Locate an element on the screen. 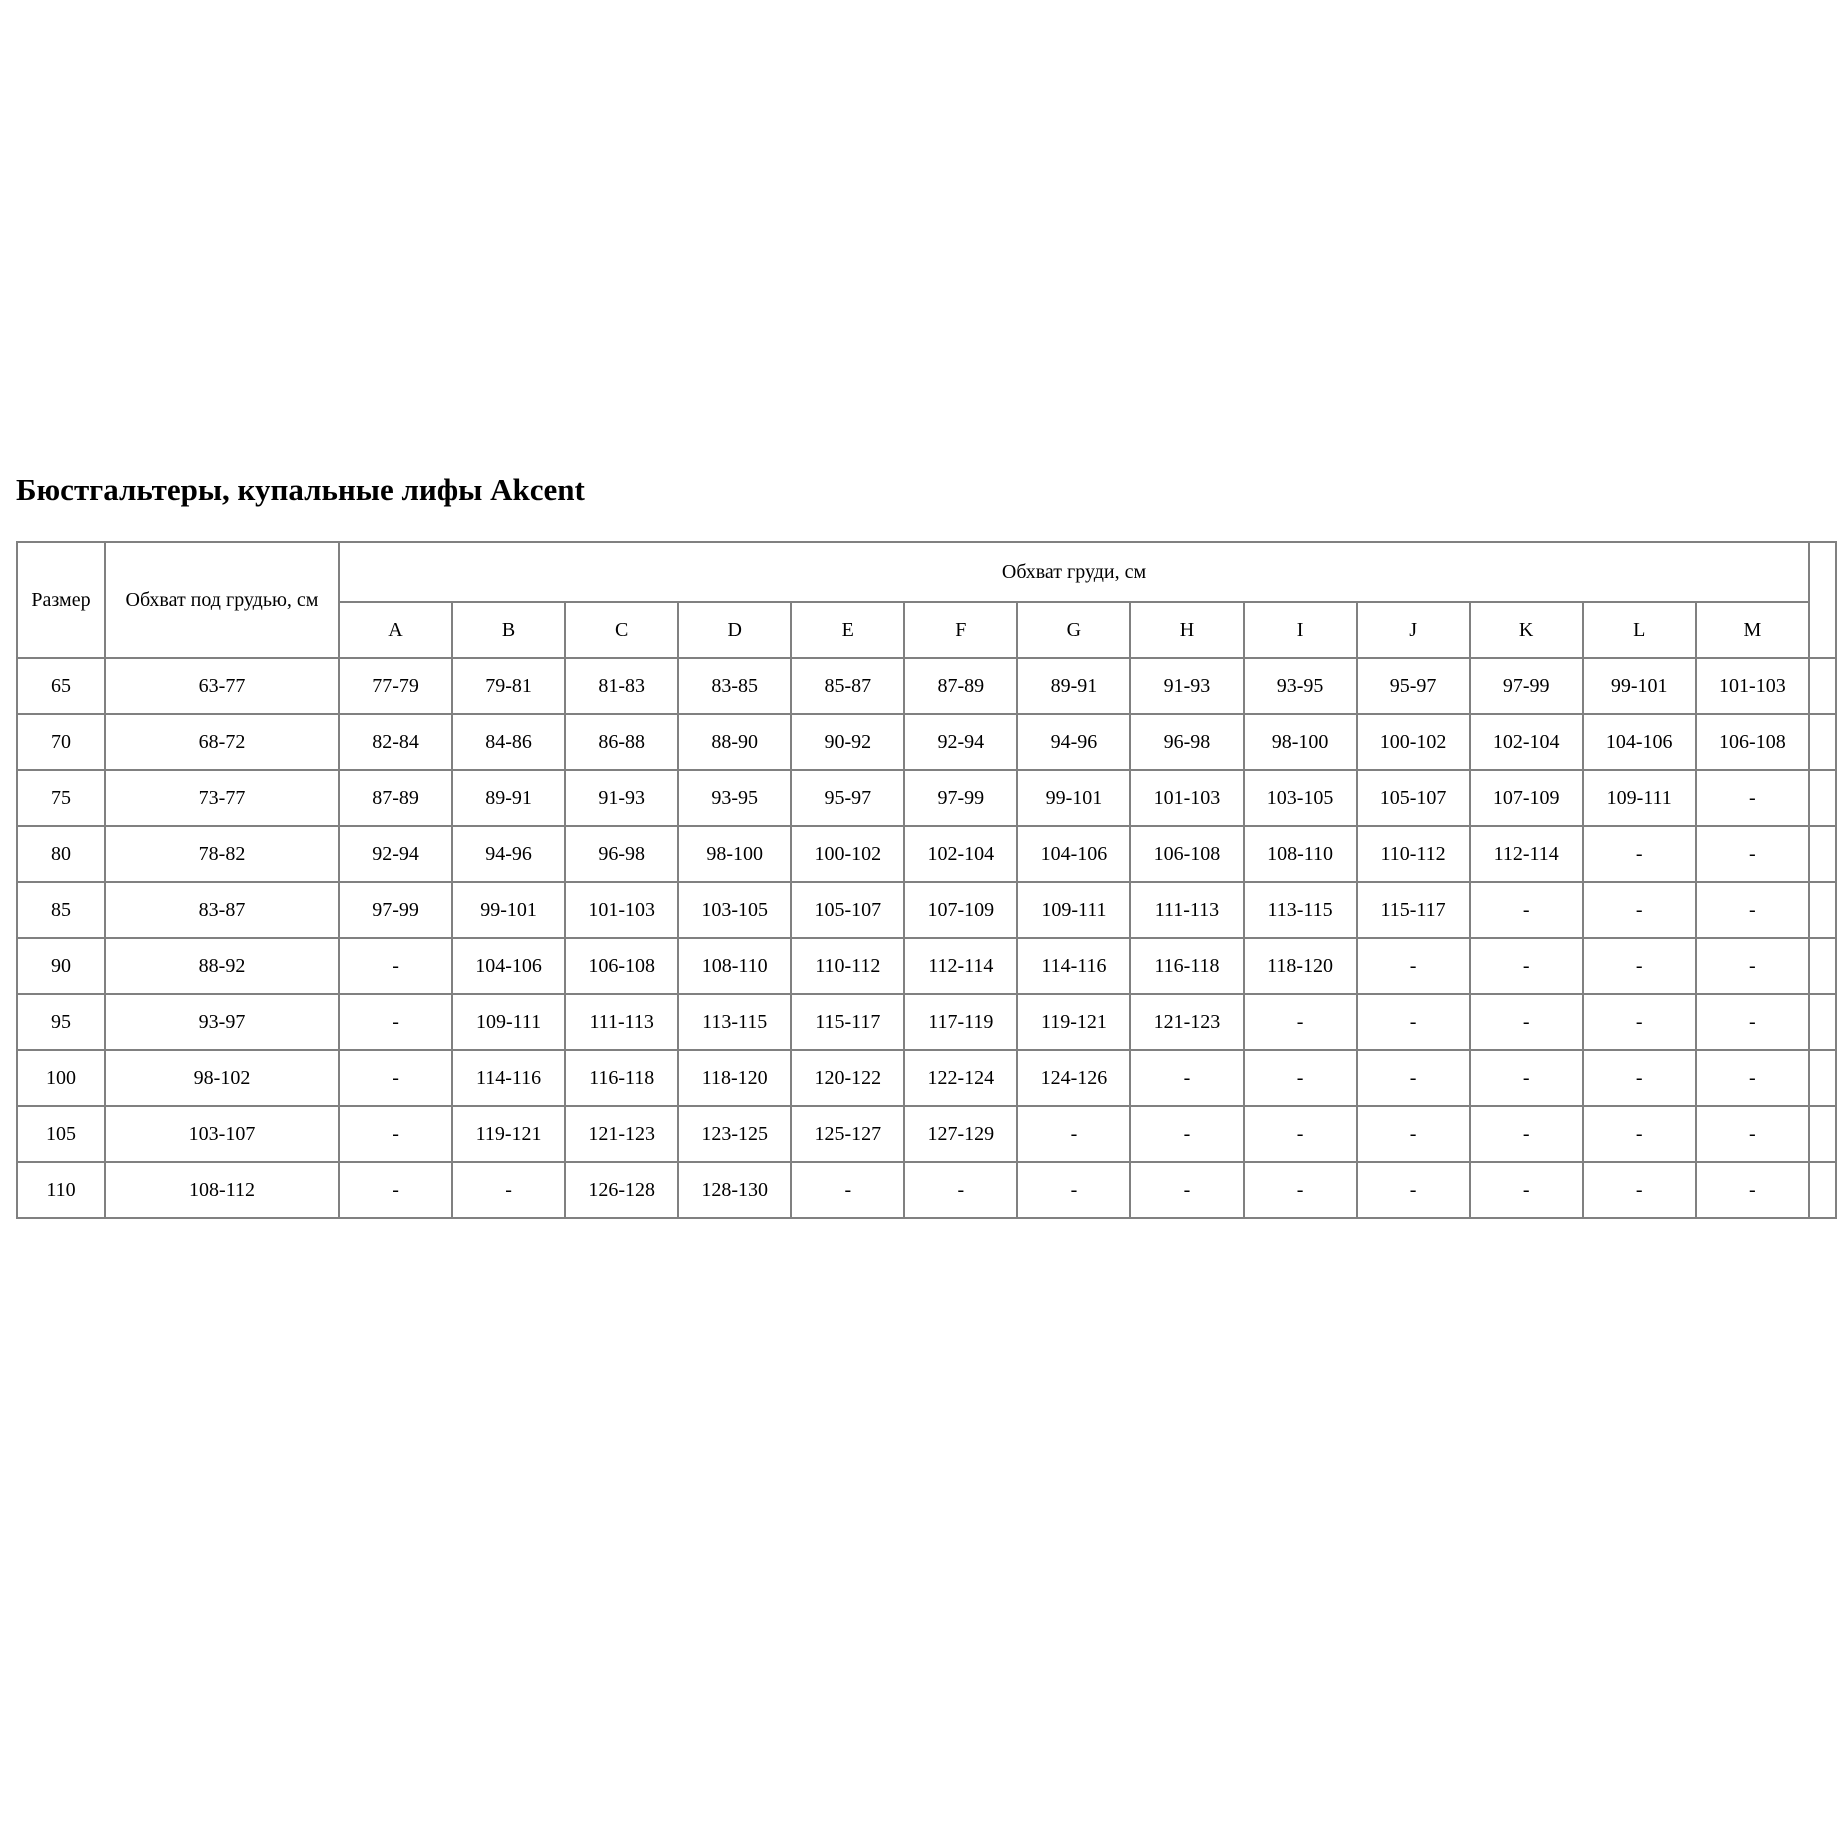 The width and height of the screenshot is (1840, 1840). bust-group-header: Обхват груди, см is located at coordinates (1074, 572).